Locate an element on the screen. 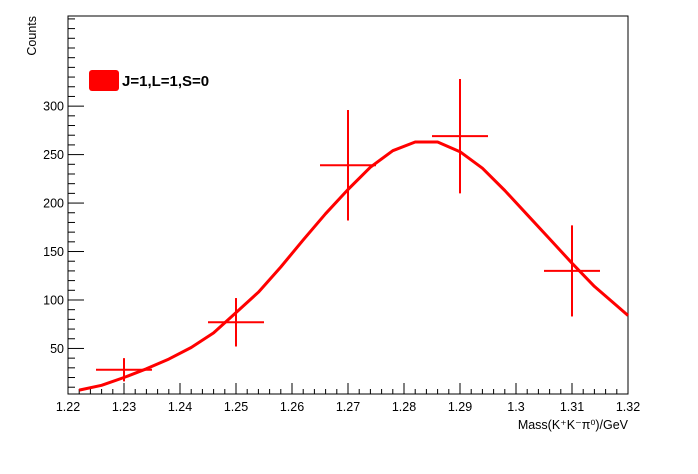  legend-swatch is located at coordinates (104, 80).